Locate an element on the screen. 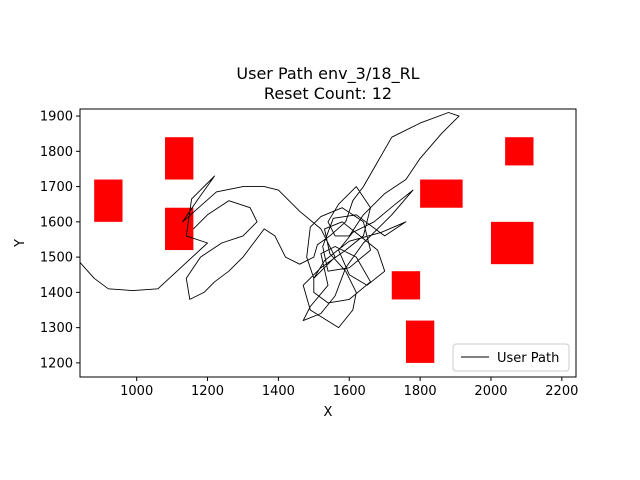 The height and width of the screenshot is (480, 640). legend-label: User Path is located at coordinates (528, 358).